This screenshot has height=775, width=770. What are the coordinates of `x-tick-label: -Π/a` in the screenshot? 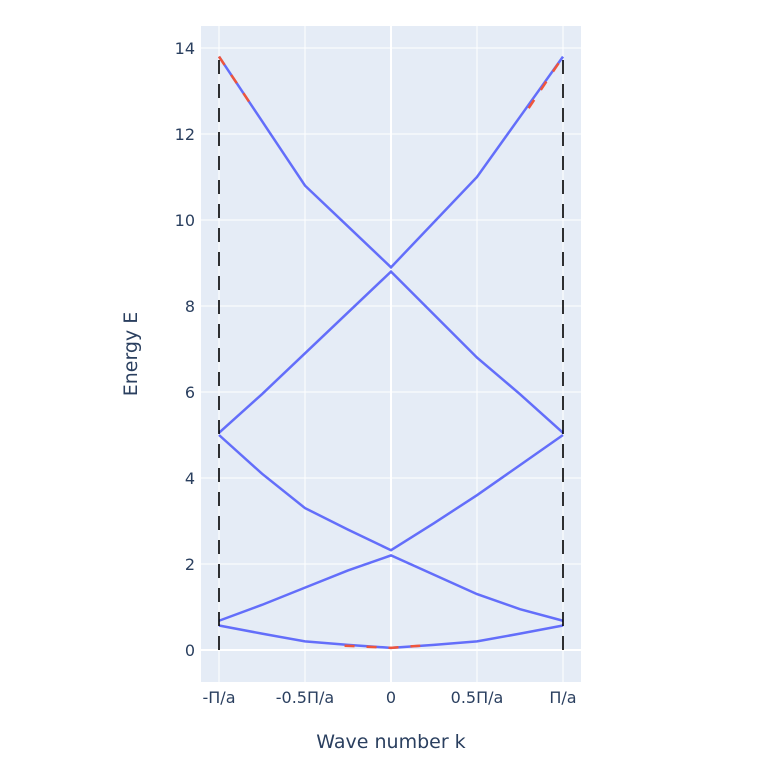 It's located at (219, 697).